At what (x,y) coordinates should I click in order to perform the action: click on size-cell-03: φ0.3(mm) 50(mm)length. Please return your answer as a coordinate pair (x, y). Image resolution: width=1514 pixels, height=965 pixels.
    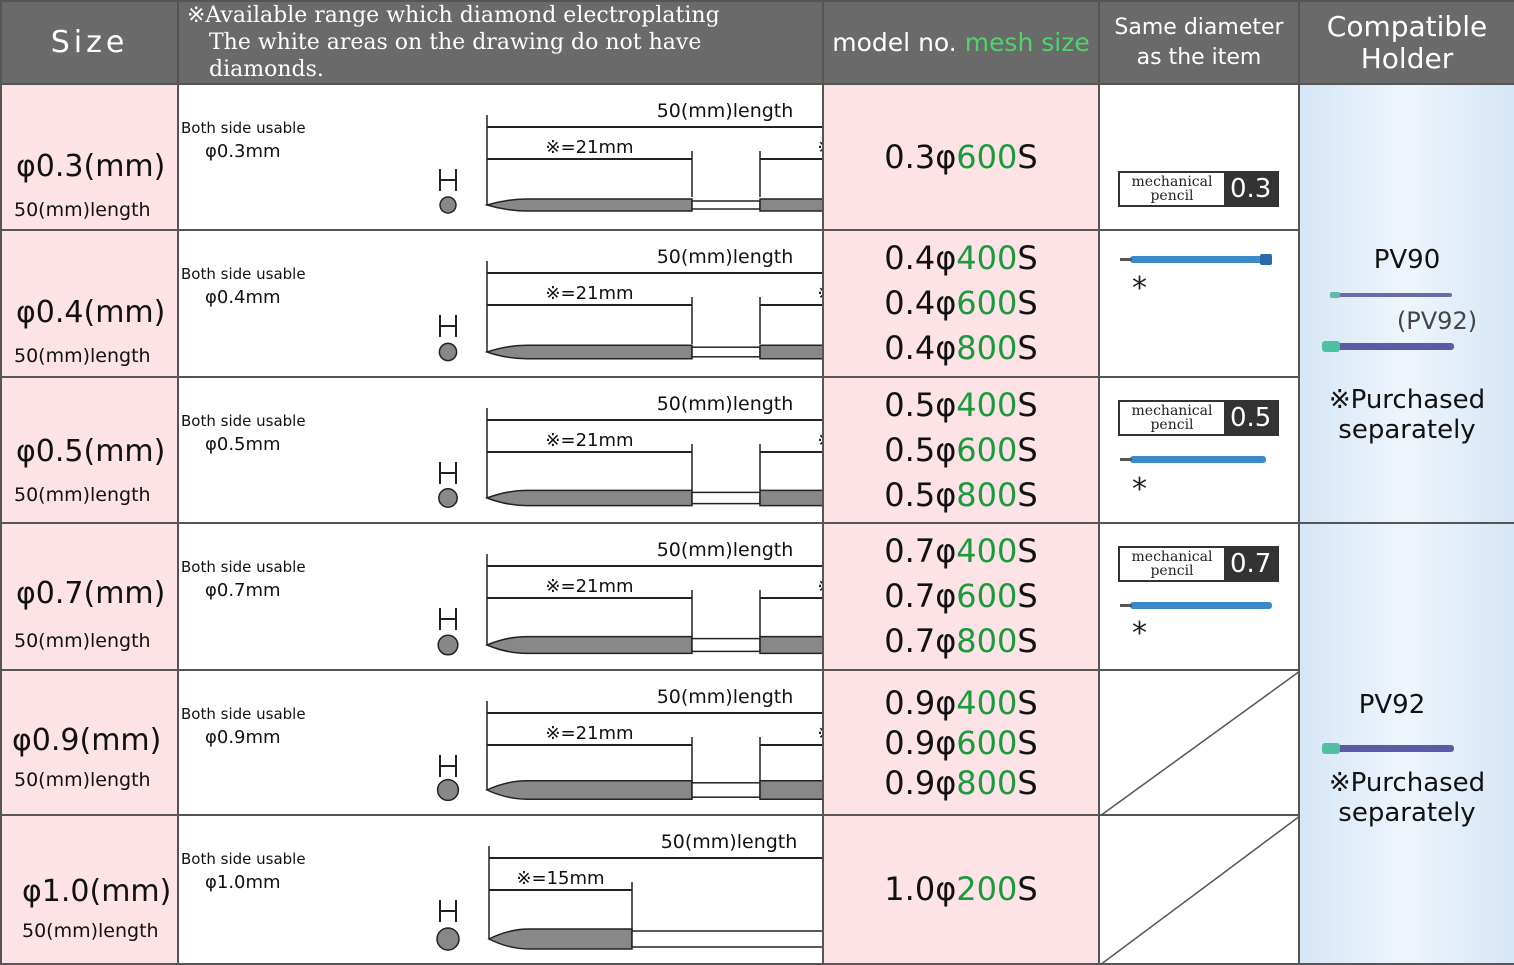
    Looking at the image, I should click on (89, 157).